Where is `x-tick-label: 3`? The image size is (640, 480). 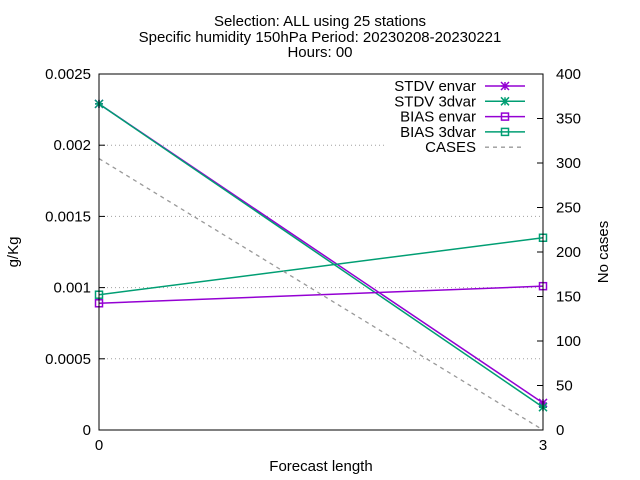 x-tick-label: 3 is located at coordinates (543, 445).